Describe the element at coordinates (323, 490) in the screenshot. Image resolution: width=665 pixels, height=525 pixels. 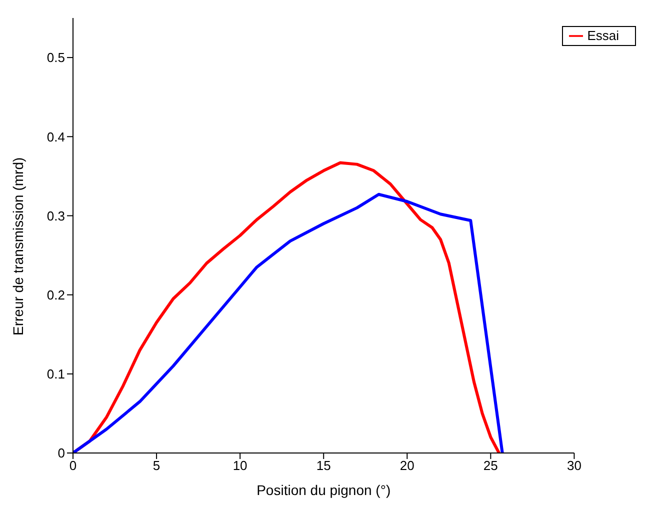
I see `x-axis-title: Position du pignon (°)` at that location.